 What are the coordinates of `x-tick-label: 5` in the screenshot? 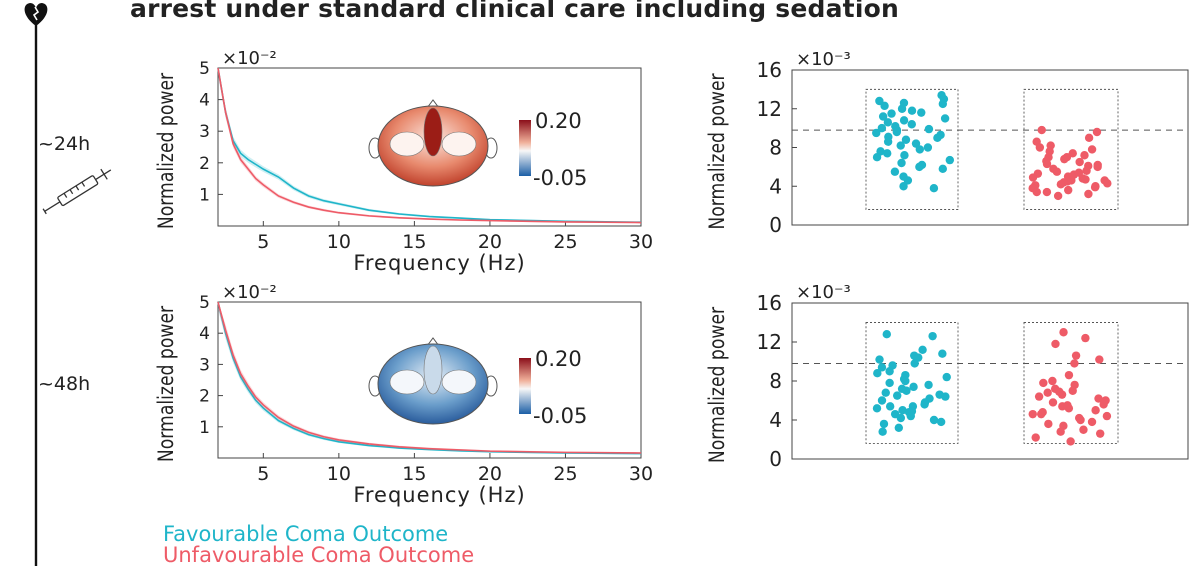 It's located at (263, 474).